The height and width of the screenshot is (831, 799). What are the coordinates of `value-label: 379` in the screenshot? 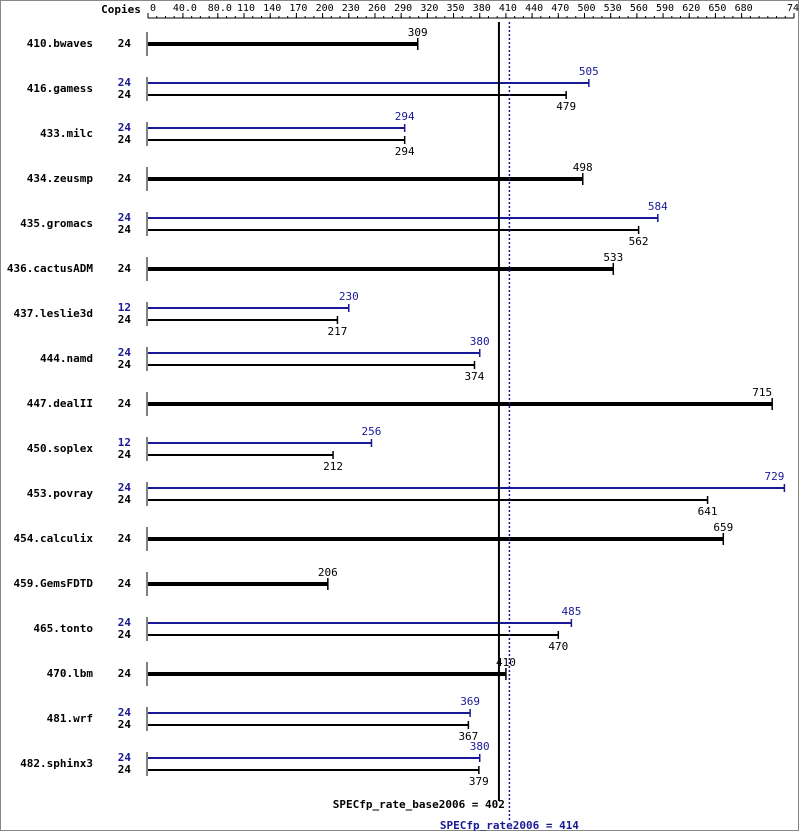 It's located at (479, 781).